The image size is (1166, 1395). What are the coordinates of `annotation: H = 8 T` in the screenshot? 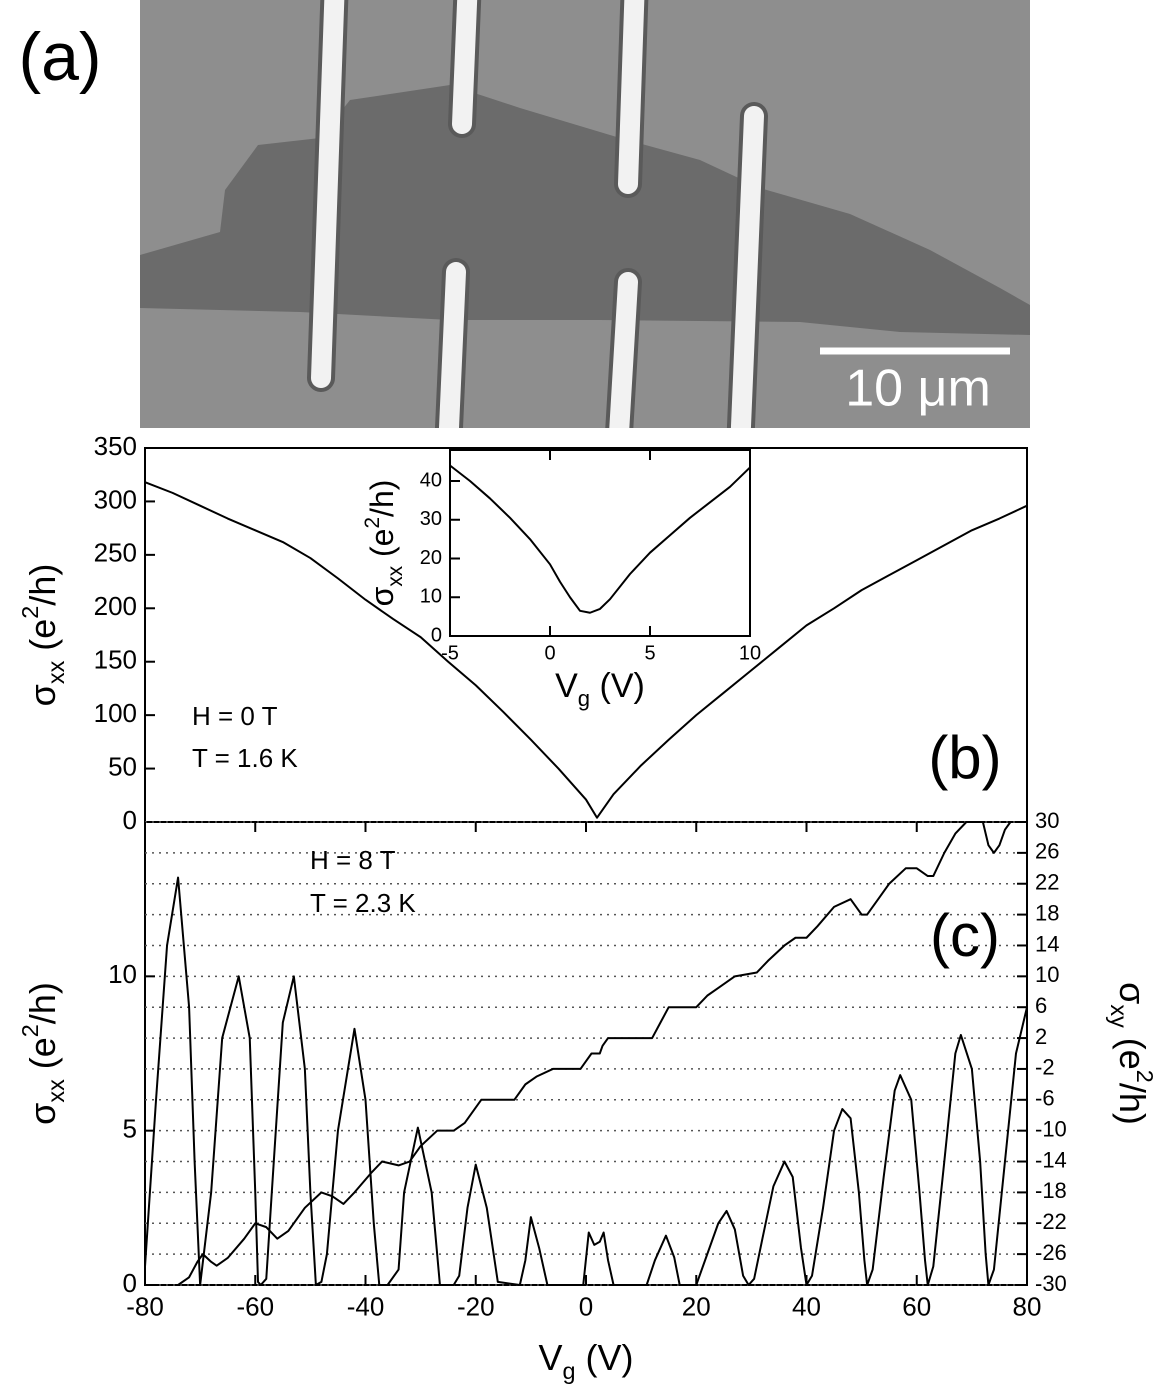 It's located at (353, 860).